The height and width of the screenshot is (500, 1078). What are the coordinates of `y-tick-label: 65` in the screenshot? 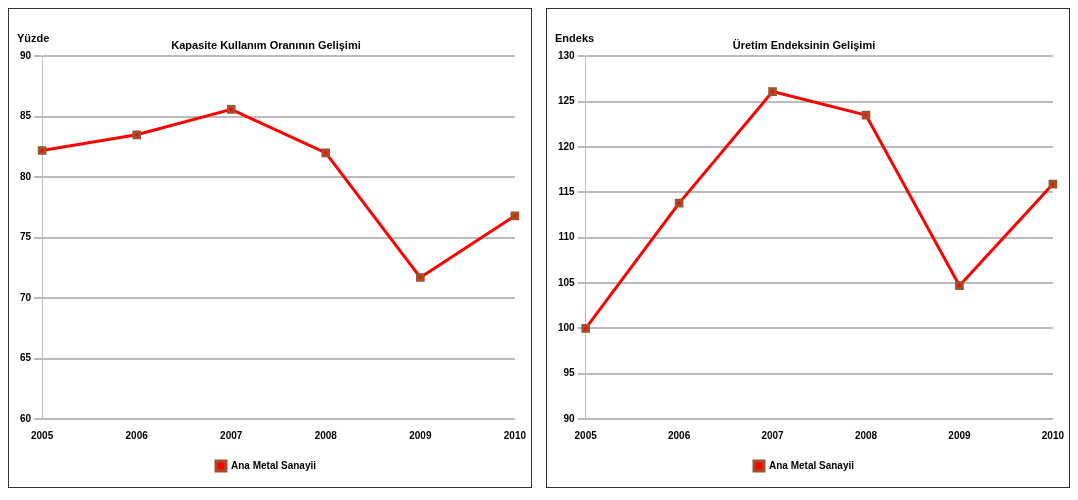 It's located at (26, 358).